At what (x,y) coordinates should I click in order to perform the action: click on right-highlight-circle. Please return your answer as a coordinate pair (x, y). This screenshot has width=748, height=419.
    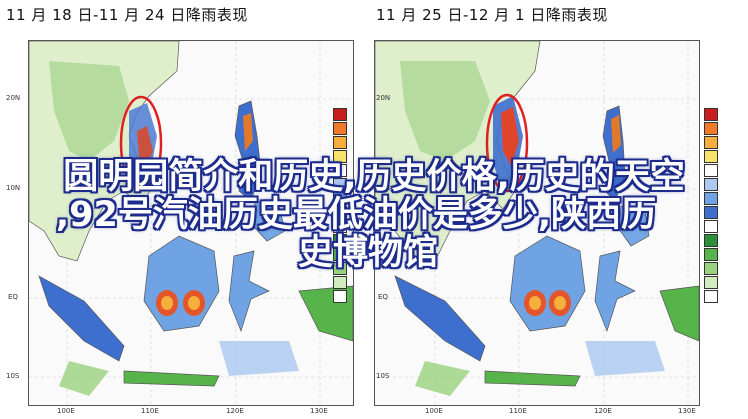
    Looking at the image, I should click on (507, 143).